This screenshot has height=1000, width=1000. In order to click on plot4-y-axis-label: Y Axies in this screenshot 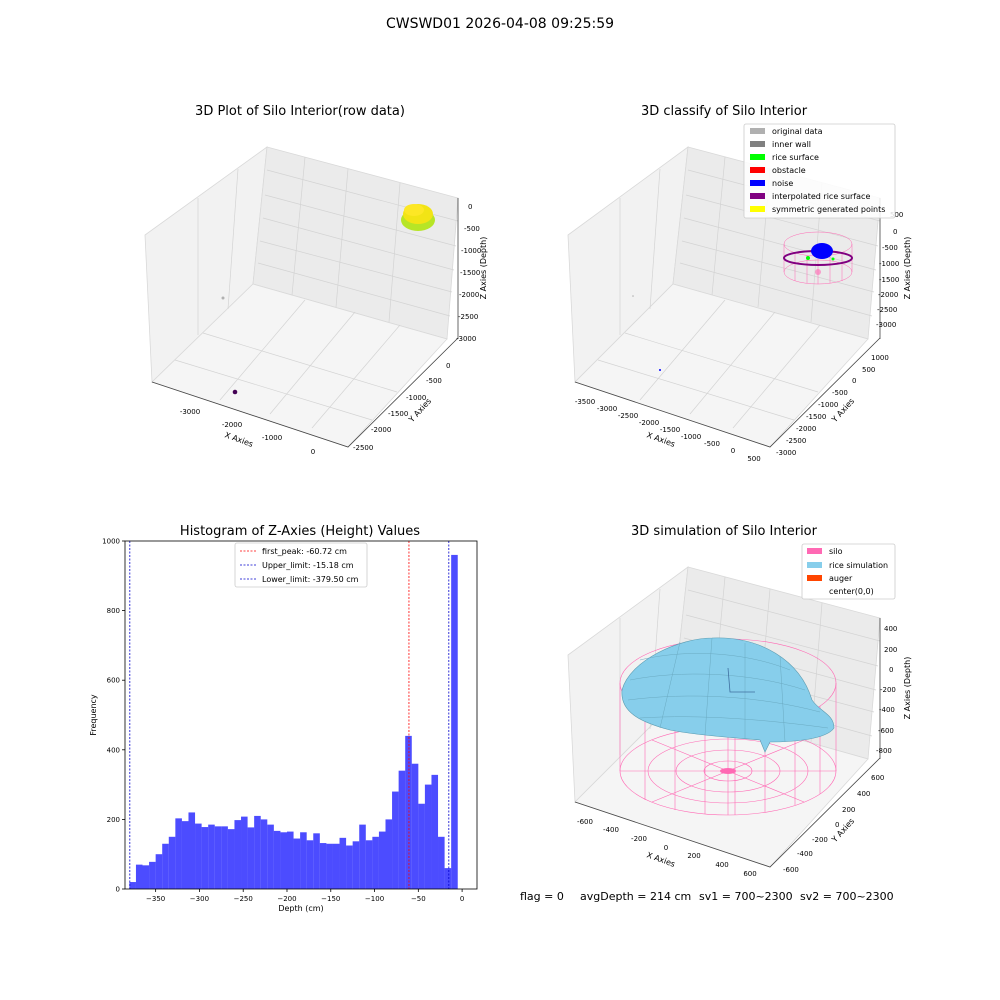, I will do `click(842, 831)`.